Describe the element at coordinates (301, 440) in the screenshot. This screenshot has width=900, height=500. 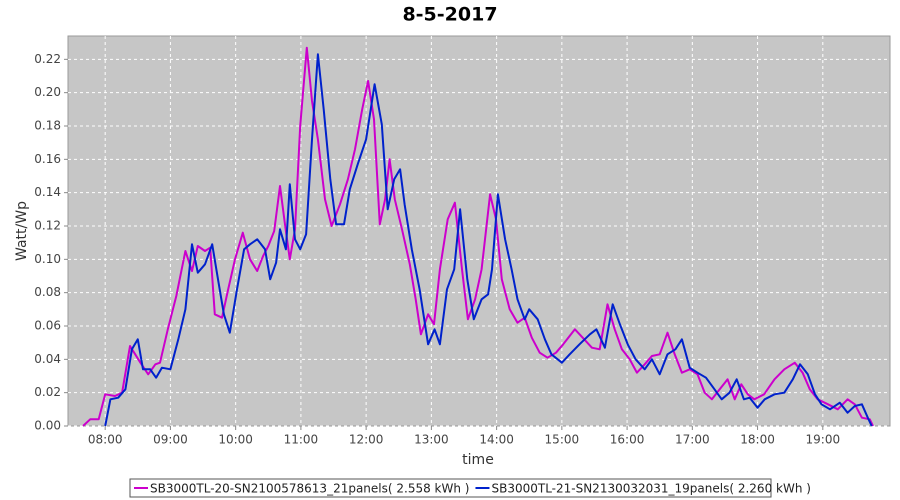
I see `x-tick-label: 11:00` at that location.